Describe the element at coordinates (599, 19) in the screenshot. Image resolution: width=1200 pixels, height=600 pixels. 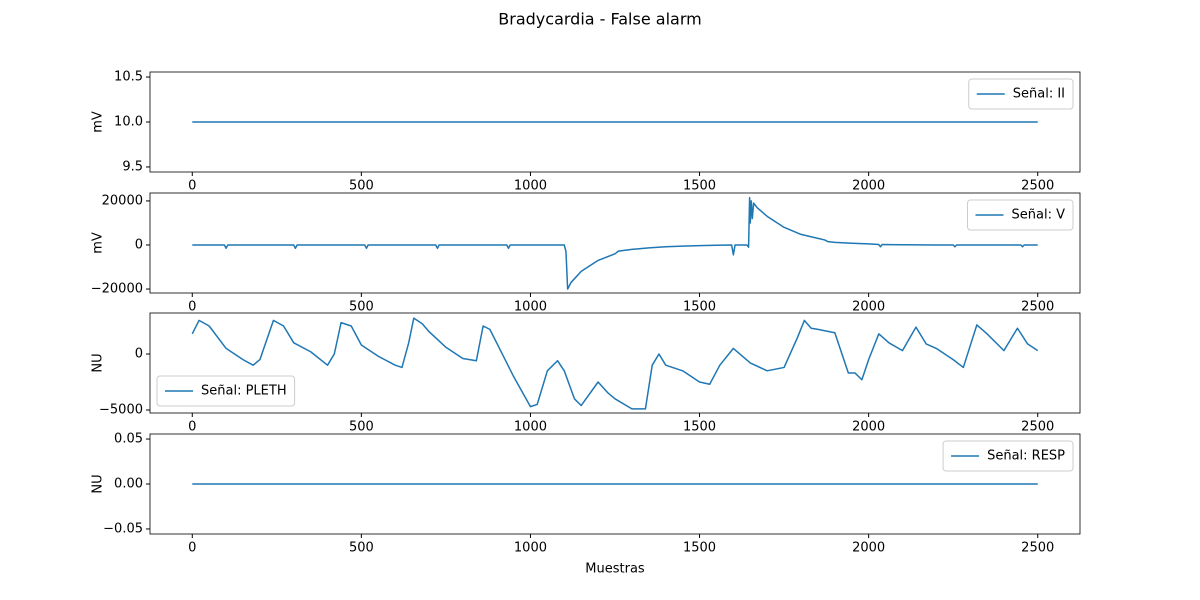
I see `figure-title: Bradycardia - False alarm` at that location.